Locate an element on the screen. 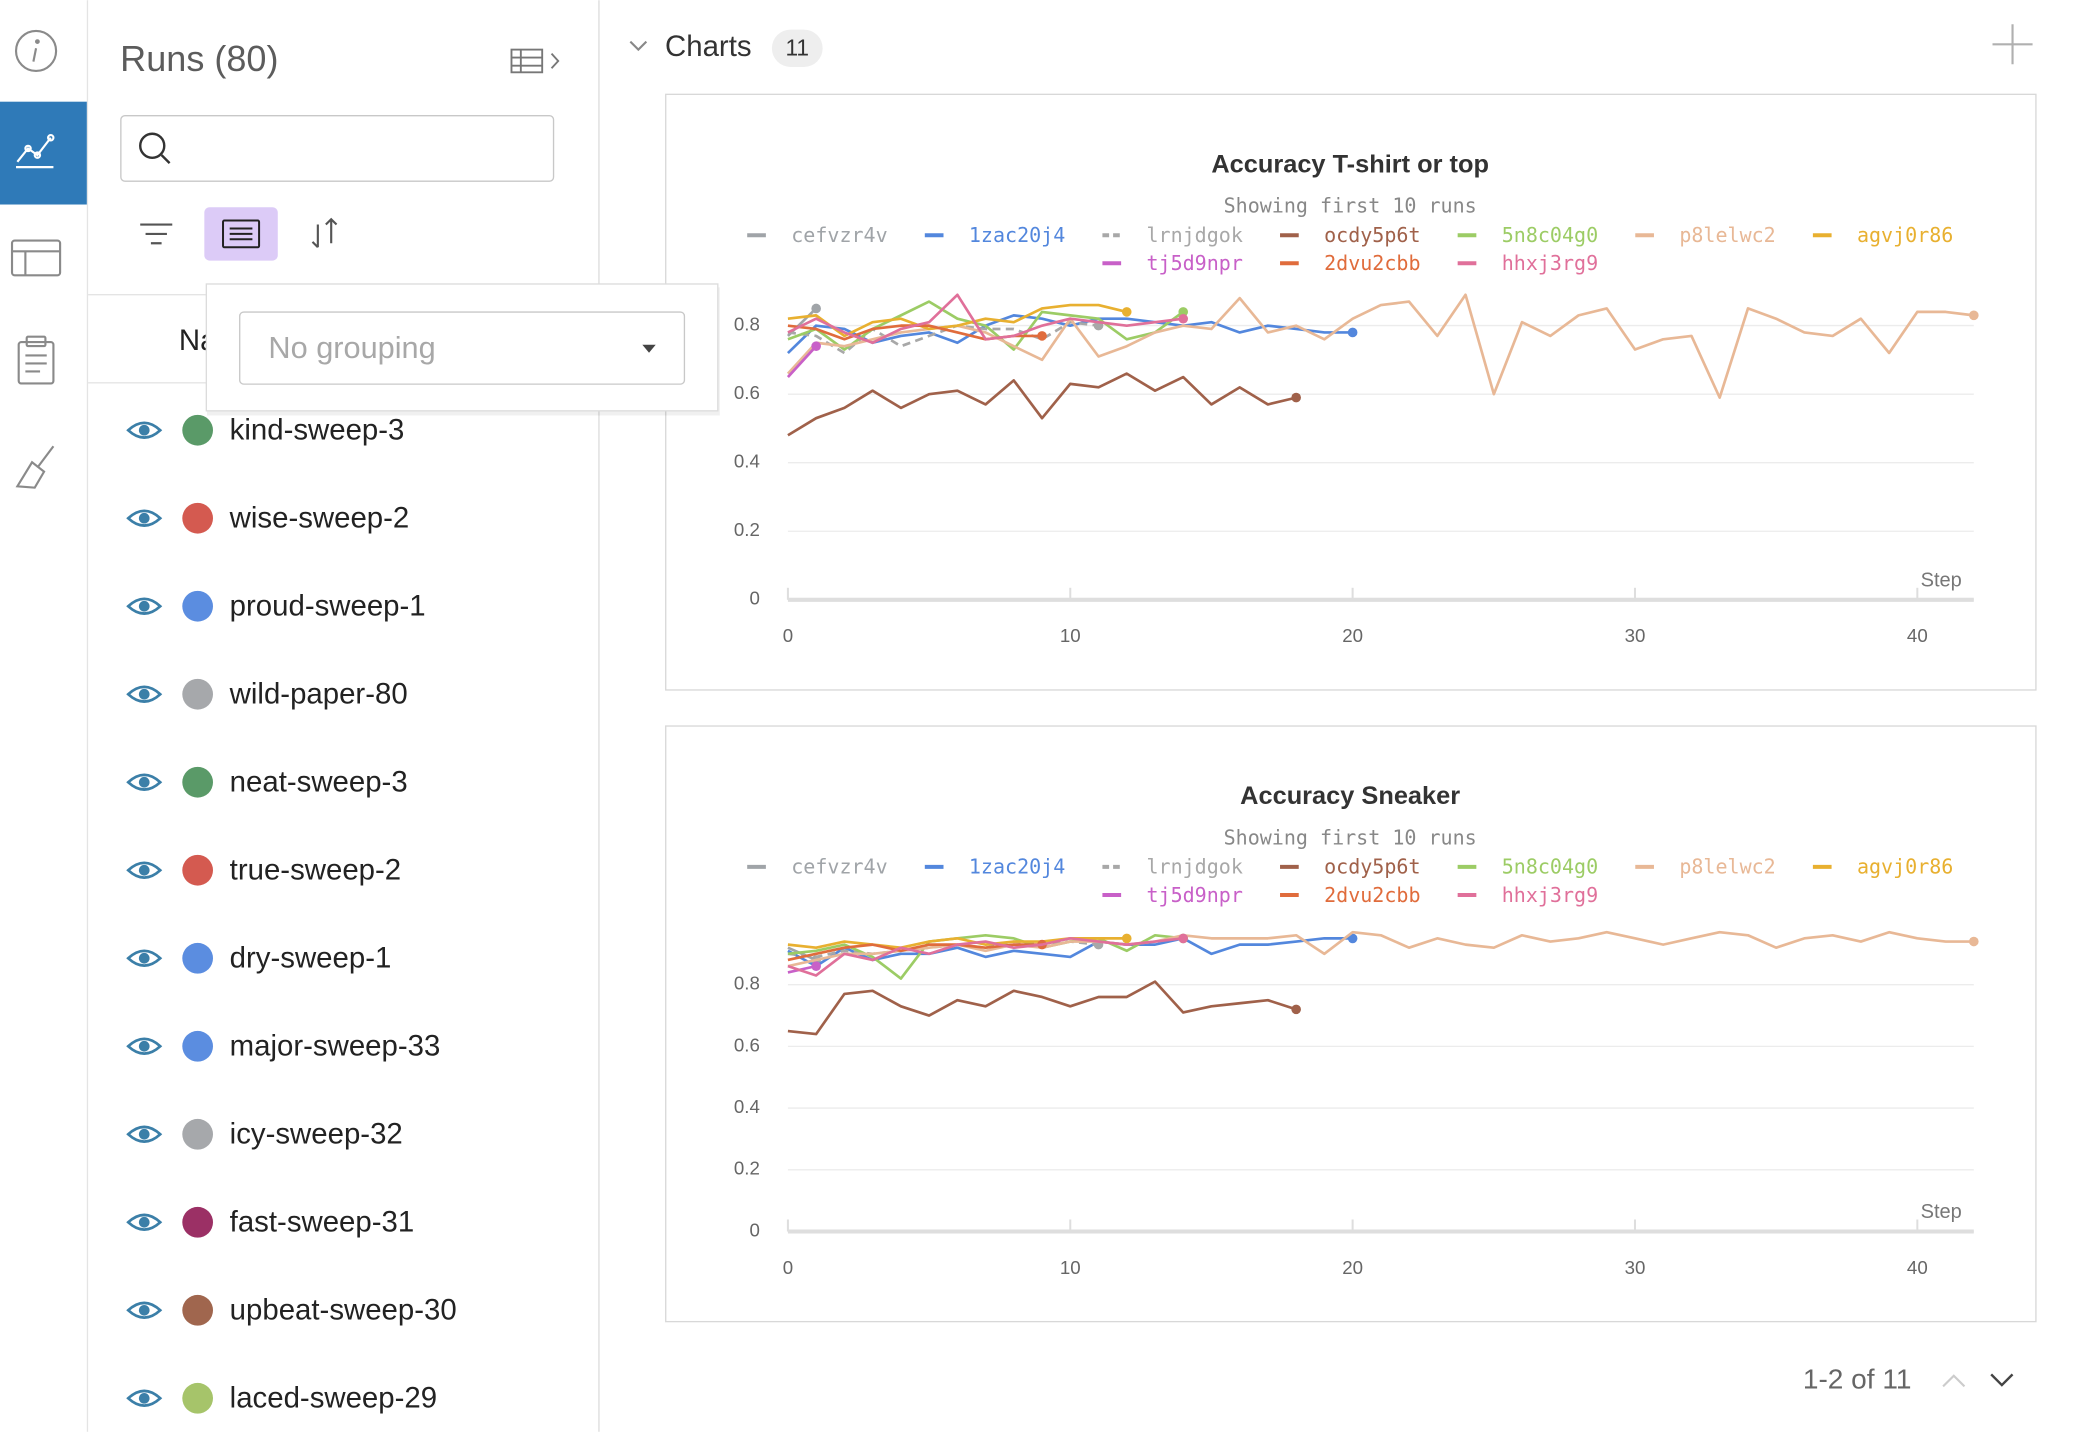 Image resolution: width=2094 pixels, height=1432 pixels. page-down is located at coordinates (2002, 1380).